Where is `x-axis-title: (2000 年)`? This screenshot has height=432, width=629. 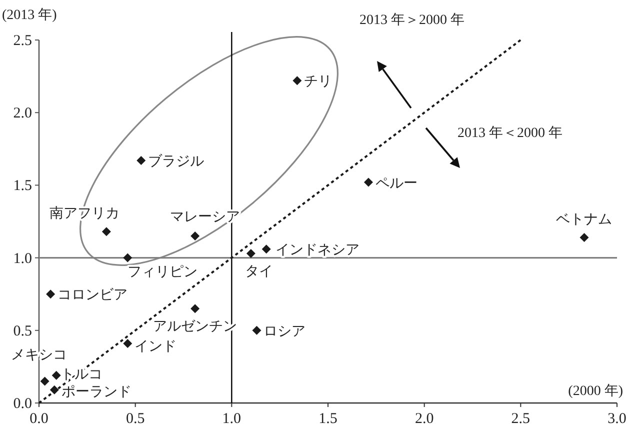 x-axis-title: (2000 年) is located at coordinates (596, 391).